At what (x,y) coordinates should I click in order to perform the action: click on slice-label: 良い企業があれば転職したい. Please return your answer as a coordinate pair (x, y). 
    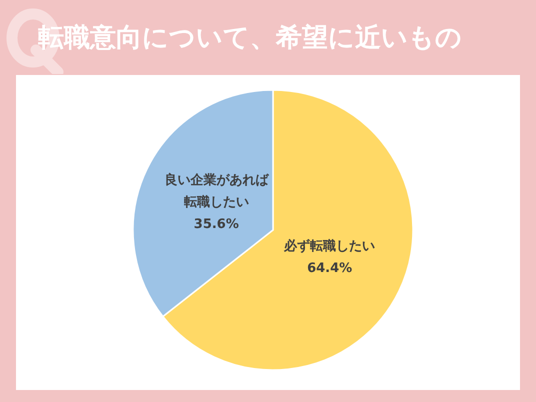
    Looking at the image, I should click on (217, 191).